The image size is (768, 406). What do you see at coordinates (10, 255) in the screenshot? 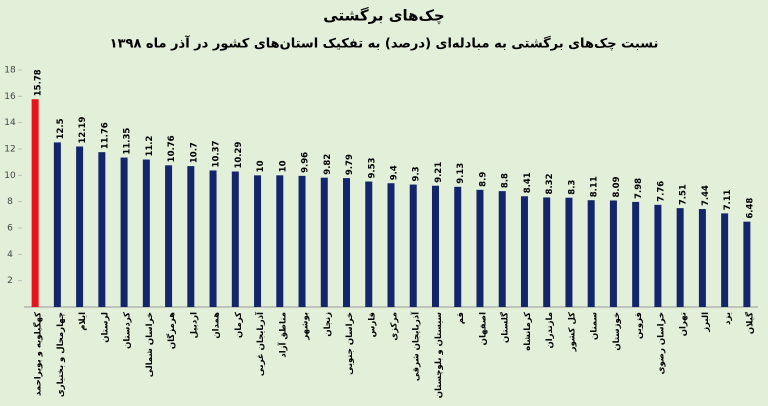
I see `y-tick-label: 4` at bounding box center [10, 255].